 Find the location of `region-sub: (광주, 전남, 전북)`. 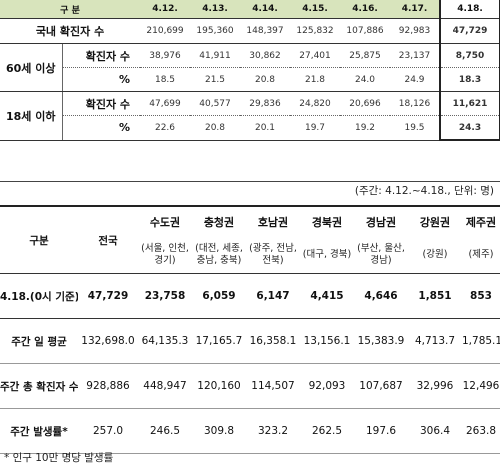

region-sub: (광주, 전남, 전북) is located at coordinates (273, 255).